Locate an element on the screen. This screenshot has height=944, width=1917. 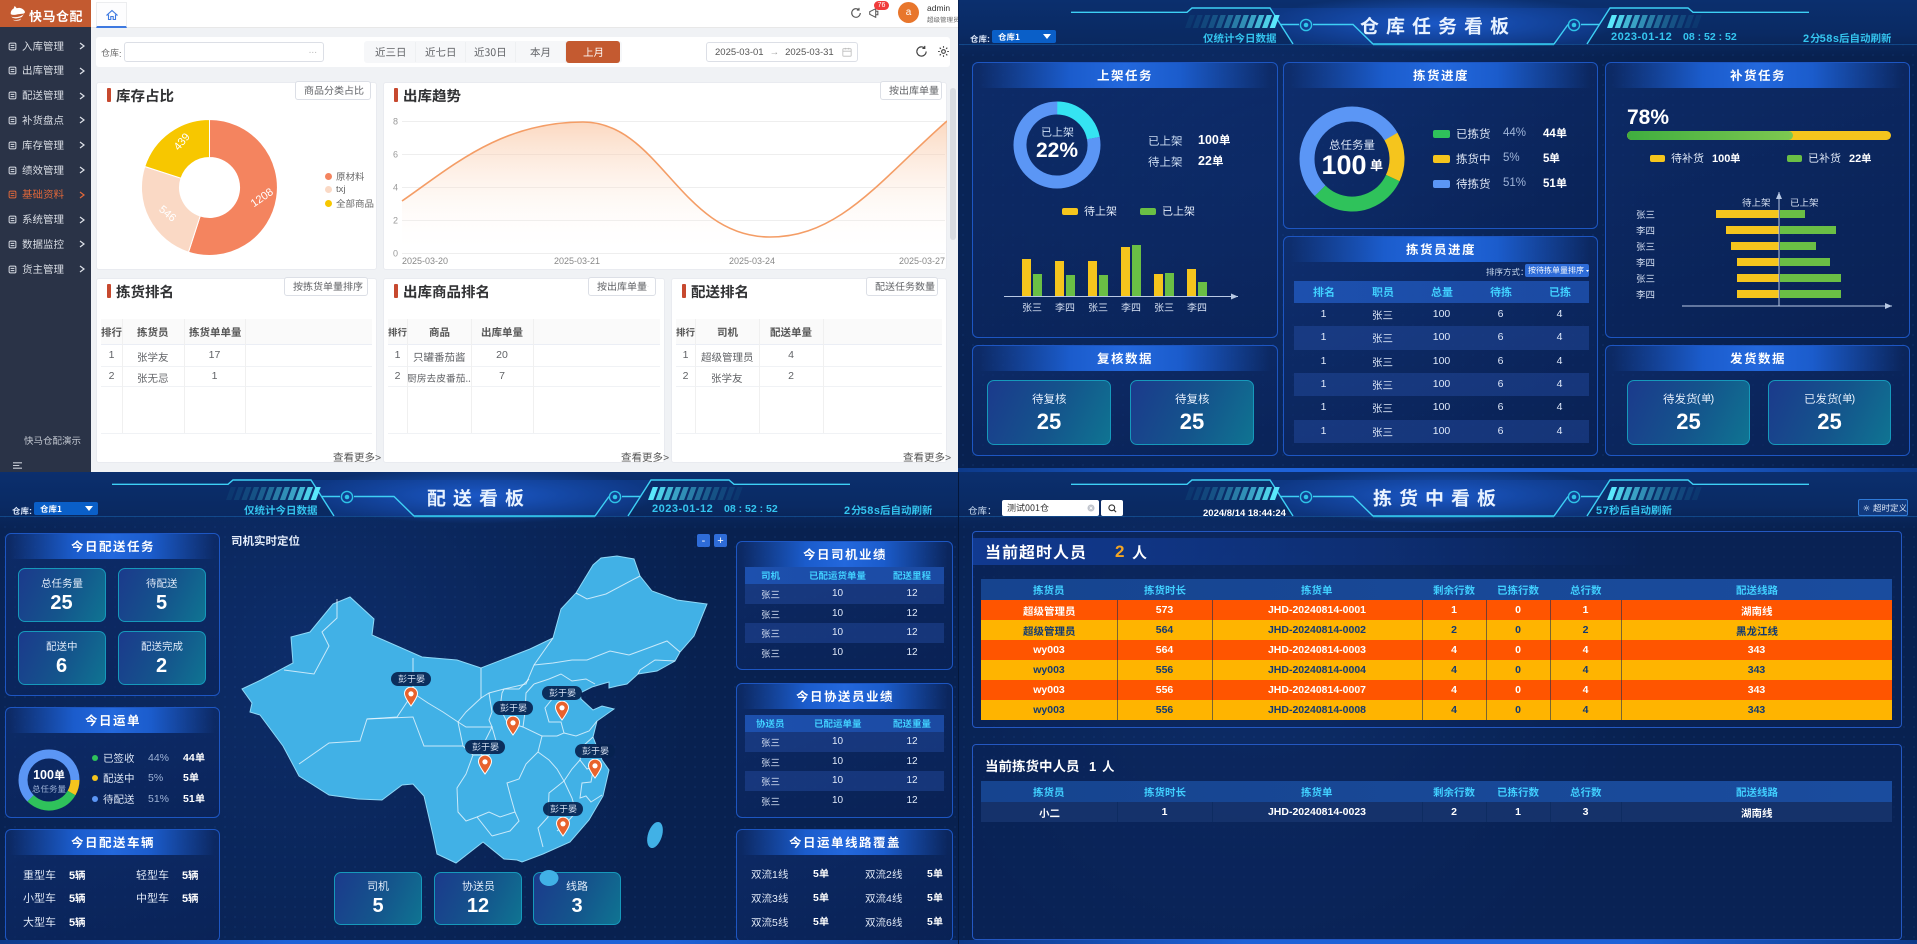
svg-text: 2025-03-21 is located at coordinates (577, 261).